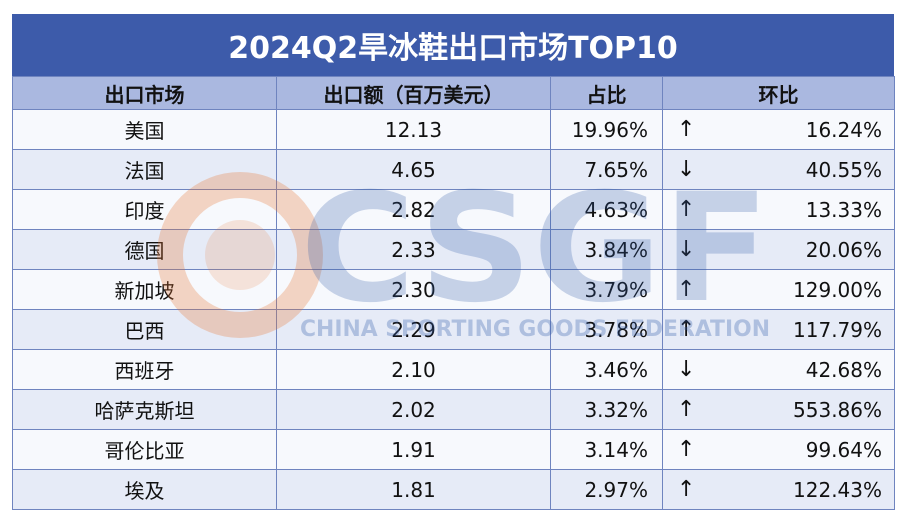  I want to click on share-cell: 2.97%, so click(606, 489).